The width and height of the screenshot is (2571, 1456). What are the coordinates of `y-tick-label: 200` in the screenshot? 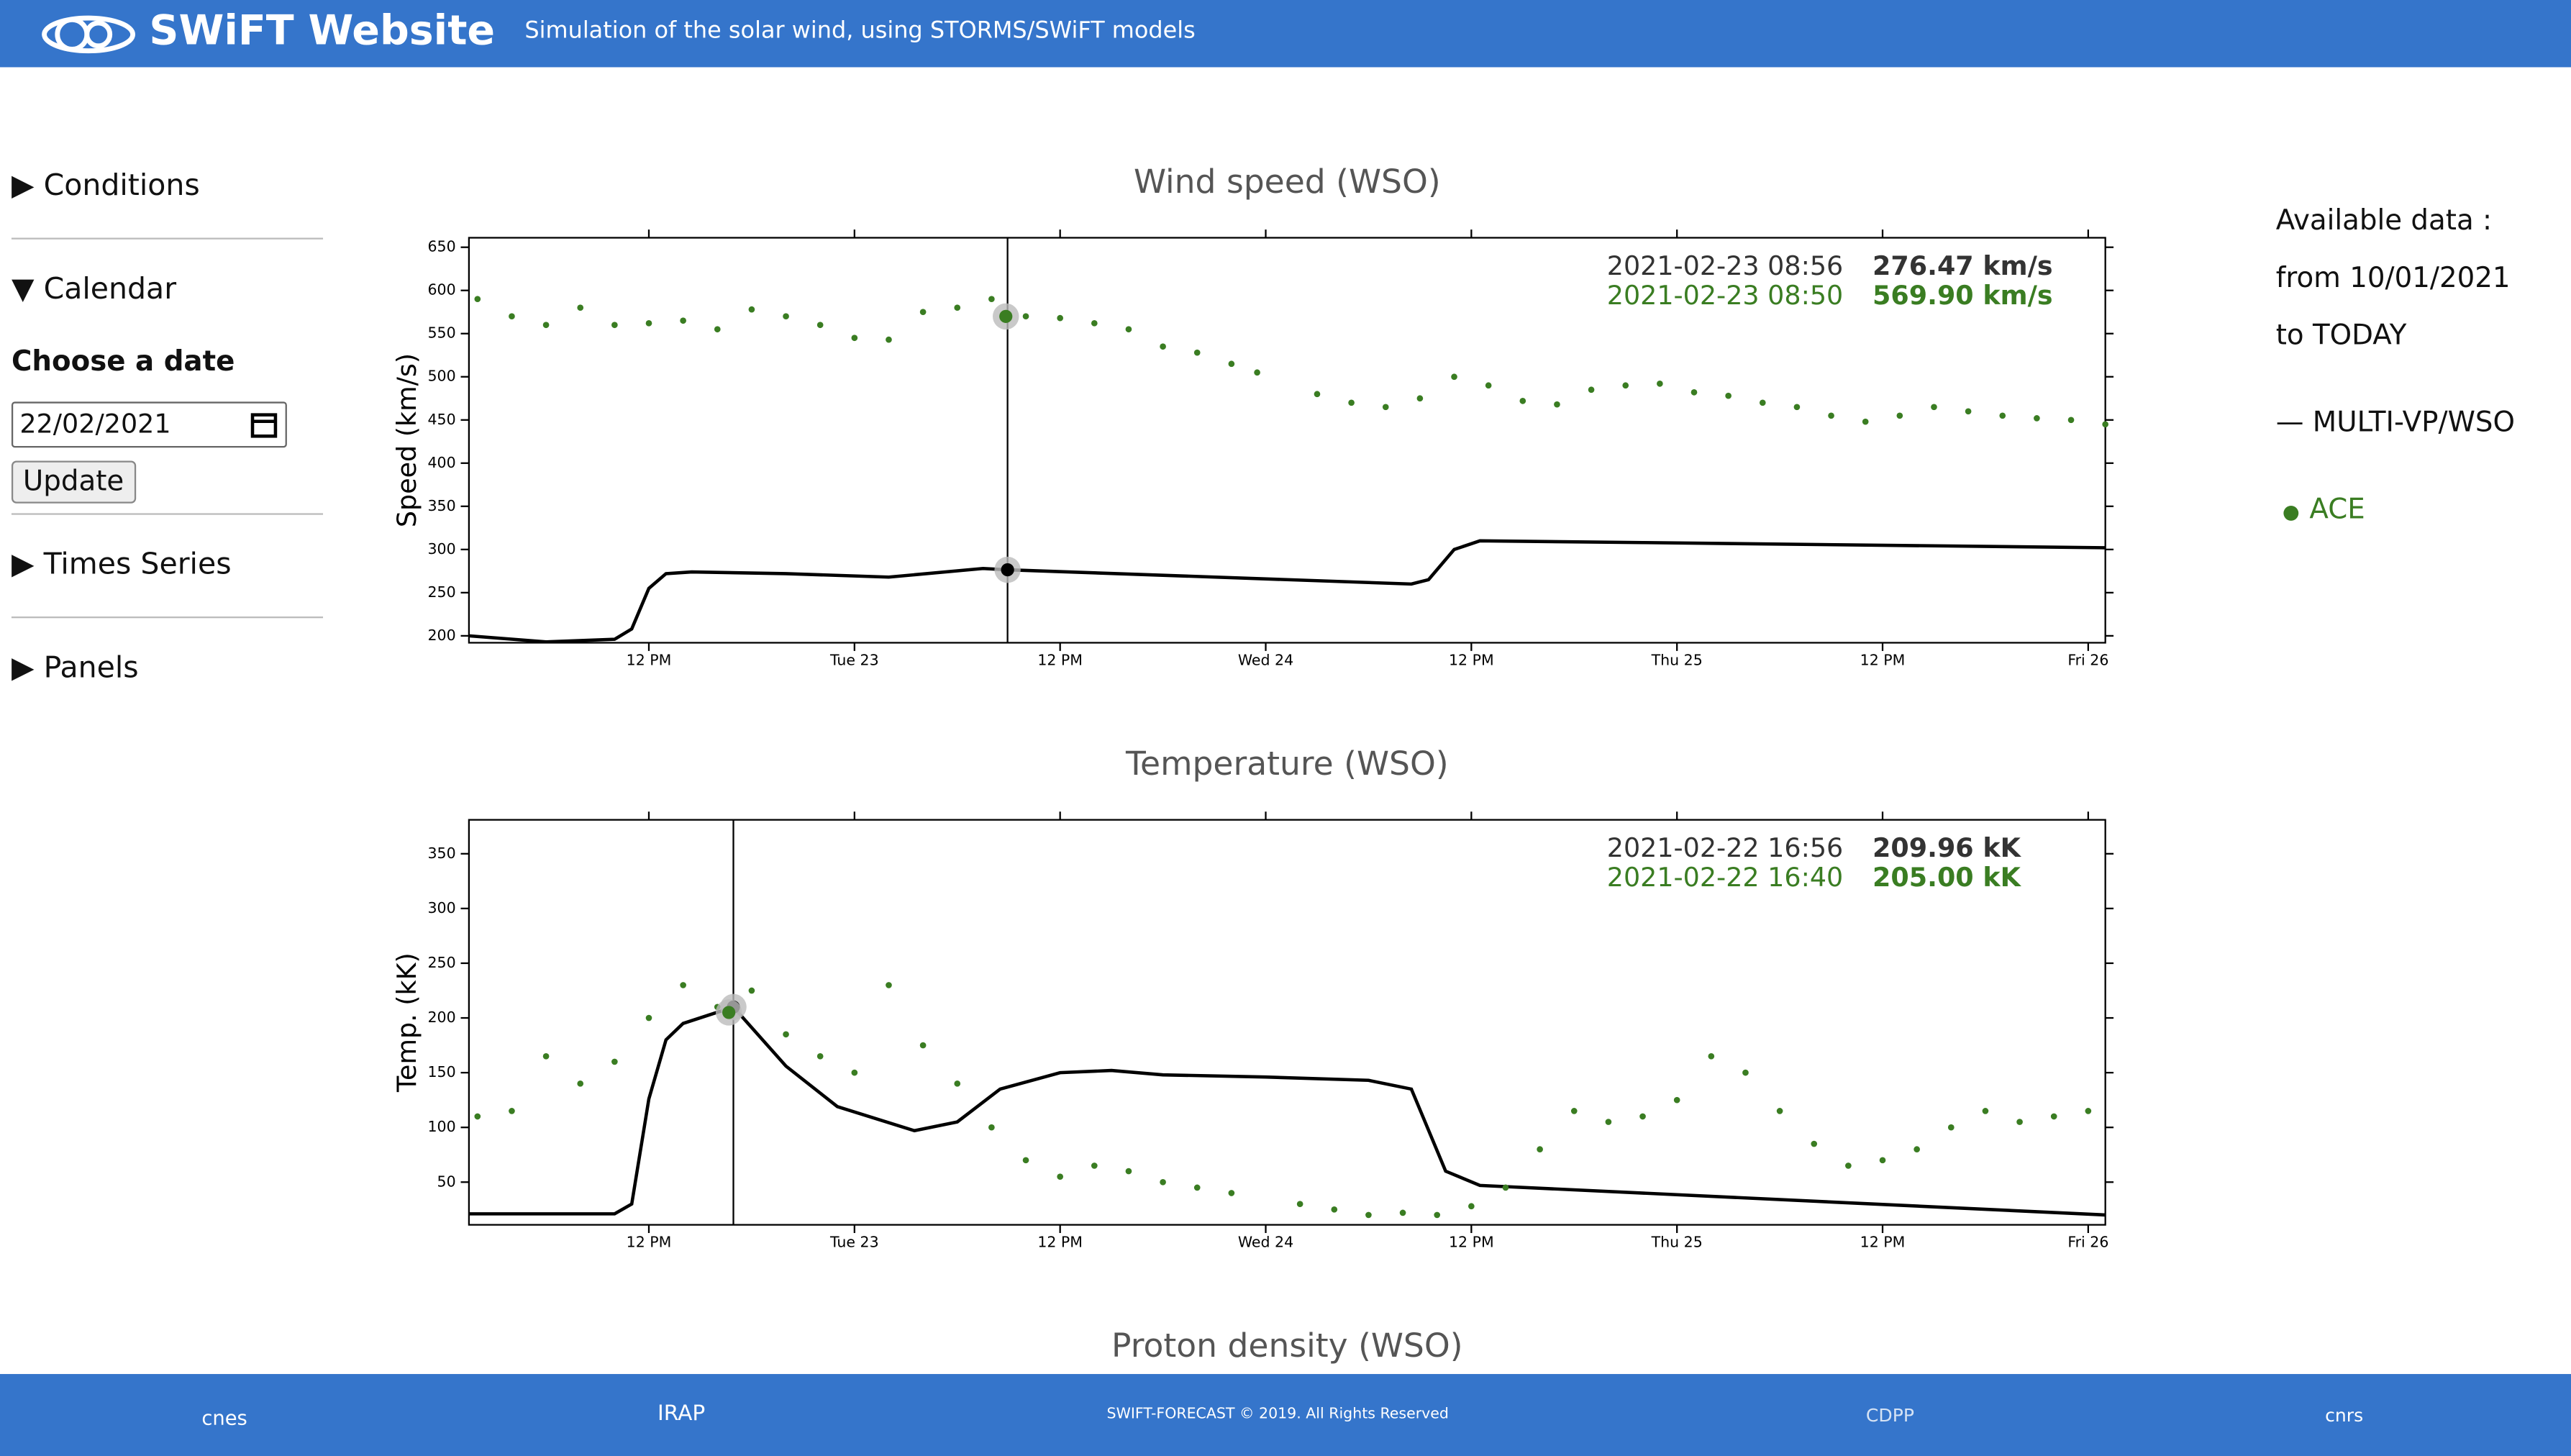 It's located at (442, 635).